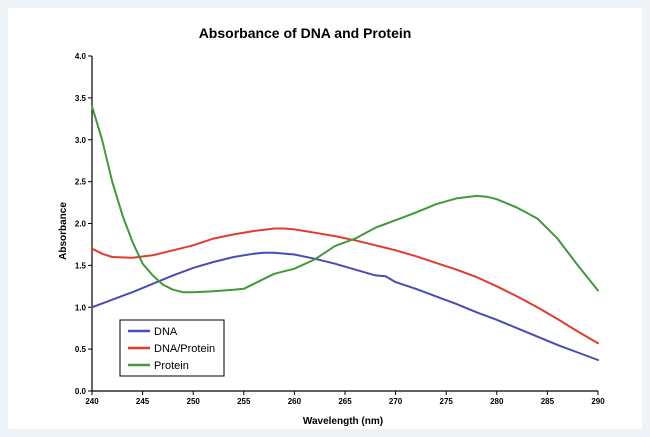 The height and width of the screenshot is (437, 650). Describe the element at coordinates (81, 224) in the screenshot. I see `y-tick-label: 2.0` at that location.